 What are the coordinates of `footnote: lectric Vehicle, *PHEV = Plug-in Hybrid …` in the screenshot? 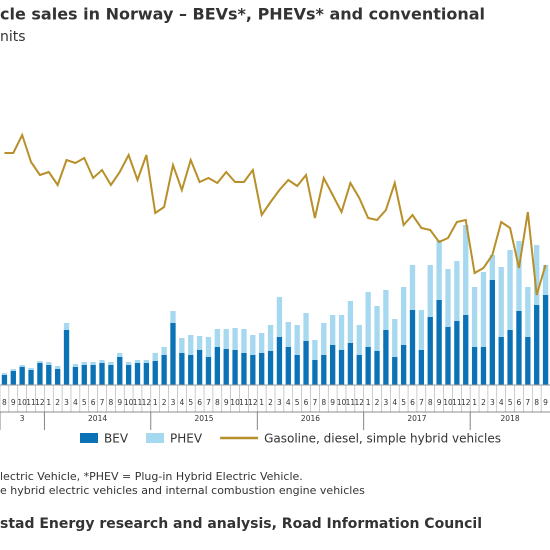 It's located at (151, 476).